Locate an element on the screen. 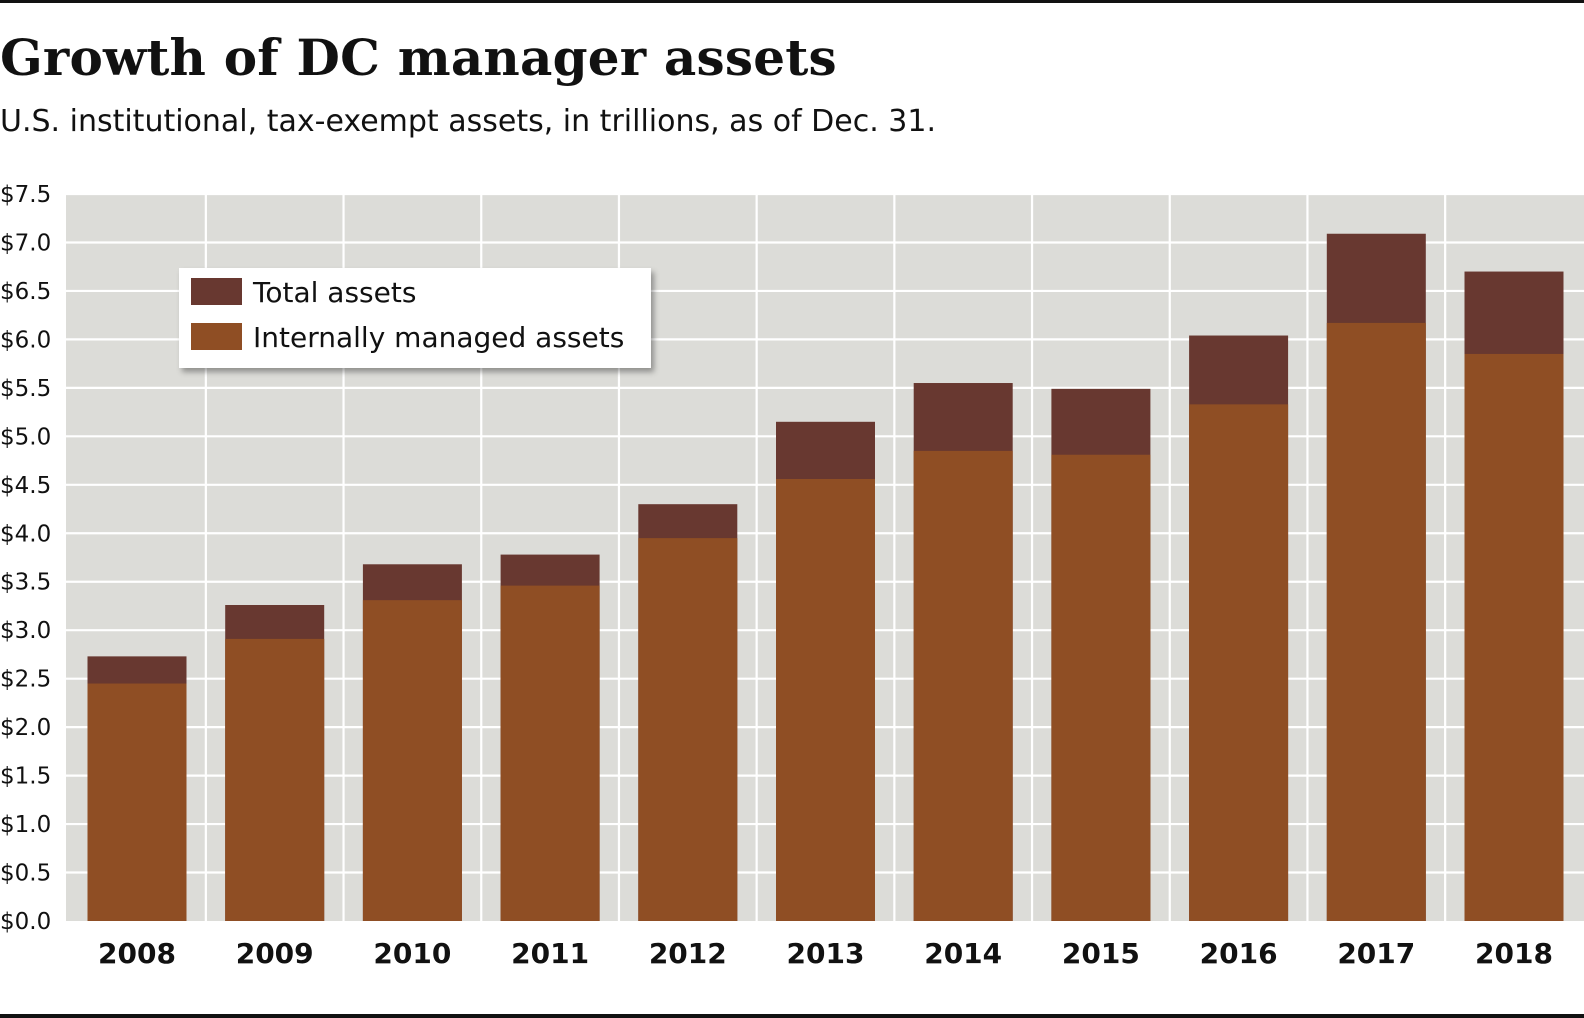 This screenshot has width=1584, height=1018. x-tick-label: 2013 is located at coordinates (826, 953).